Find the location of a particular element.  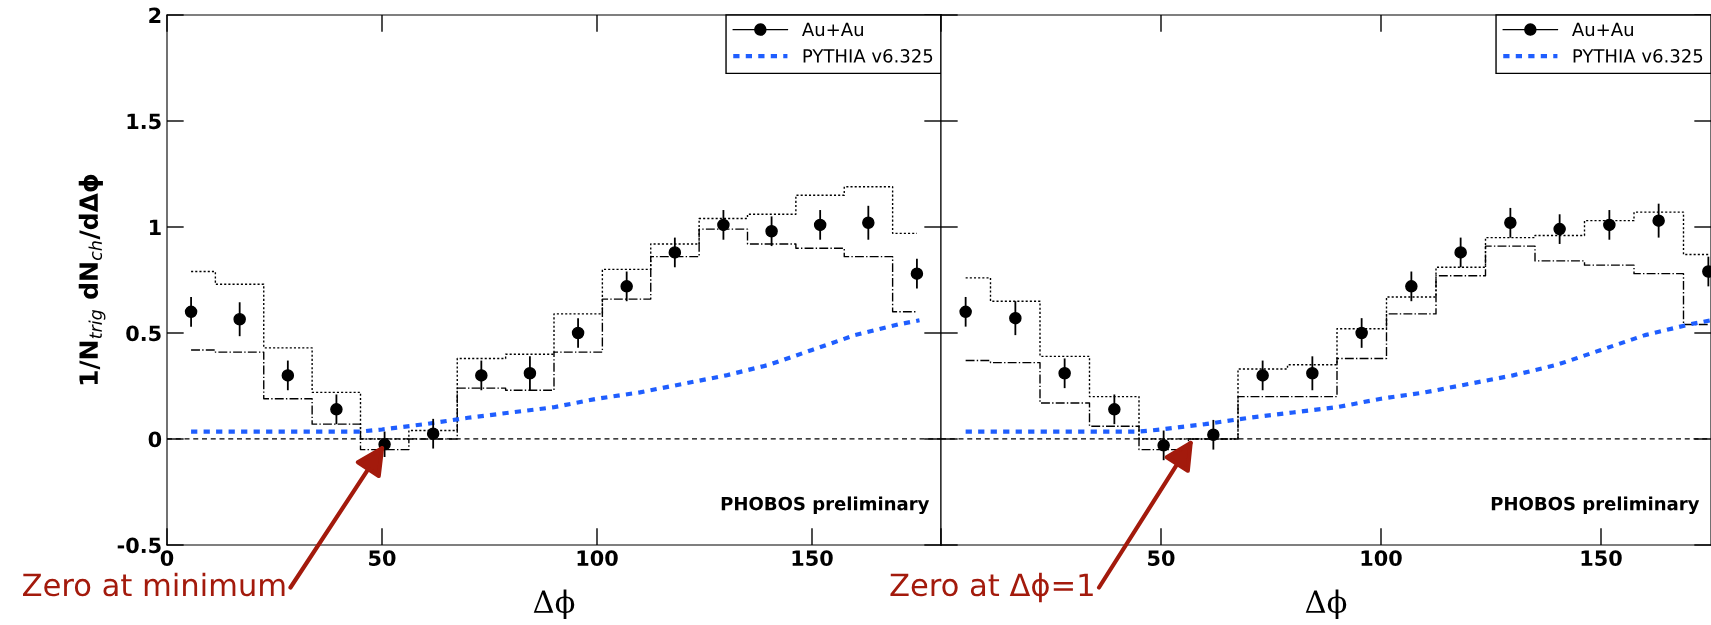

y-tick-label: 1 is located at coordinates (155, 227).